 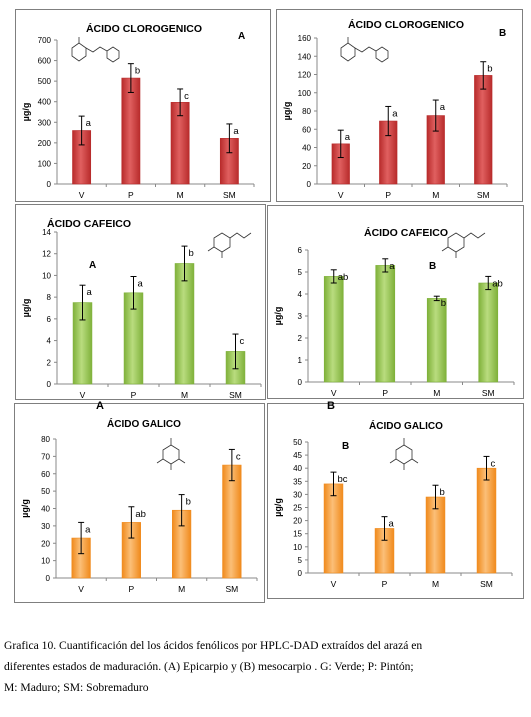 I want to click on y-tick-label: 300, so click(x=45, y=122).